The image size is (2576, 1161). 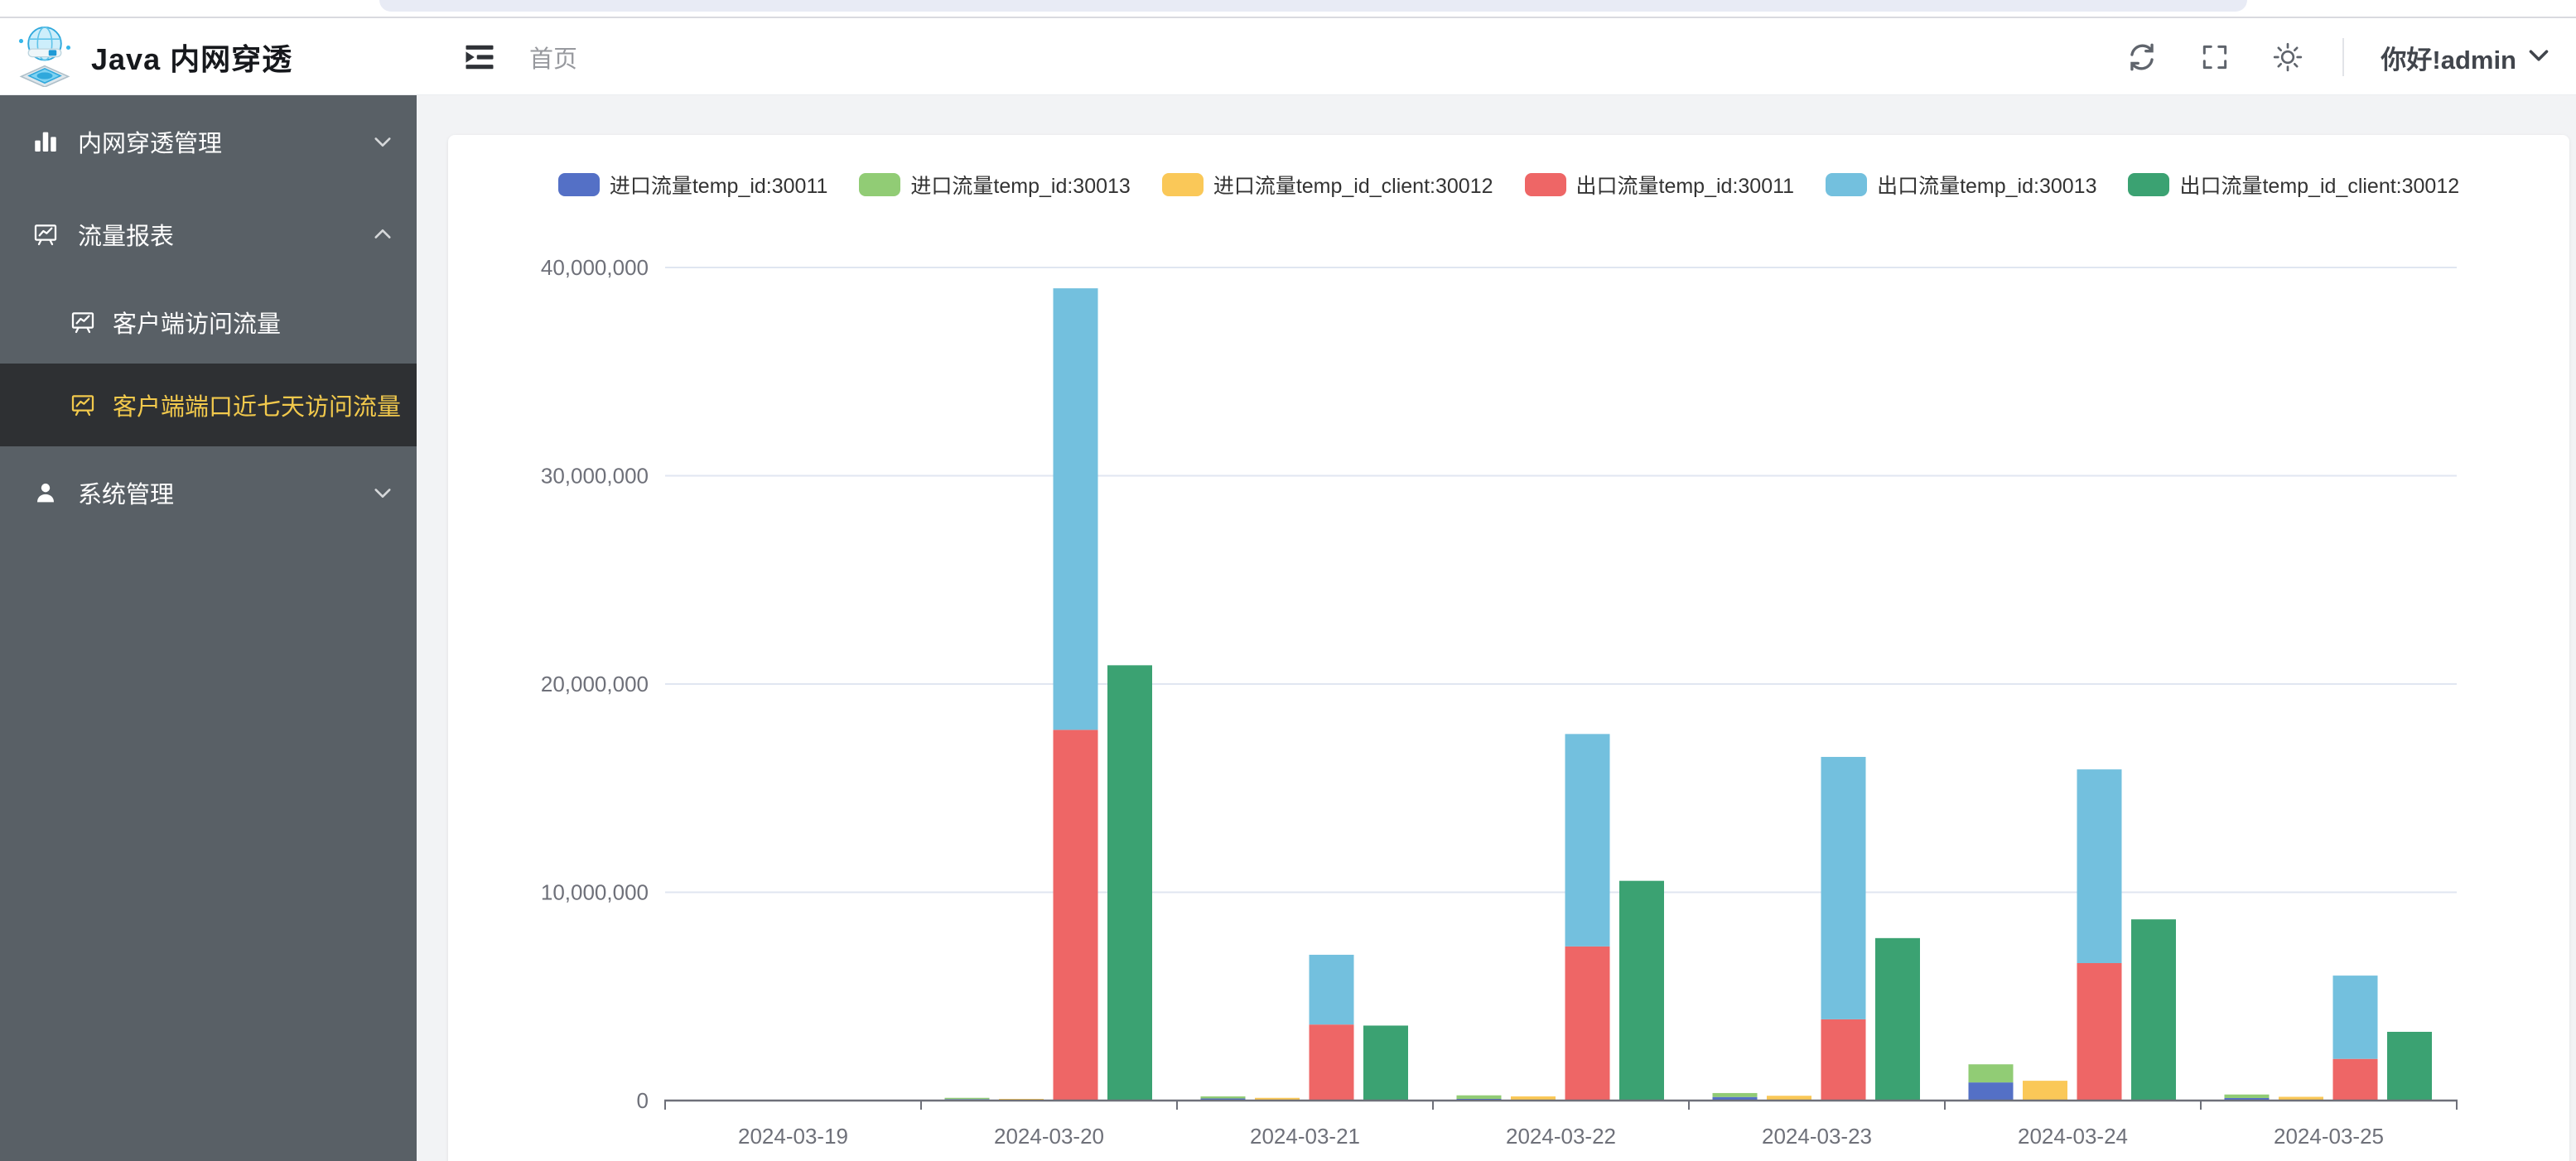 What do you see at coordinates (595, 477) in the screenshot?
I see `y-axis-label: 30,000,000` at bounding box center [595, 477].